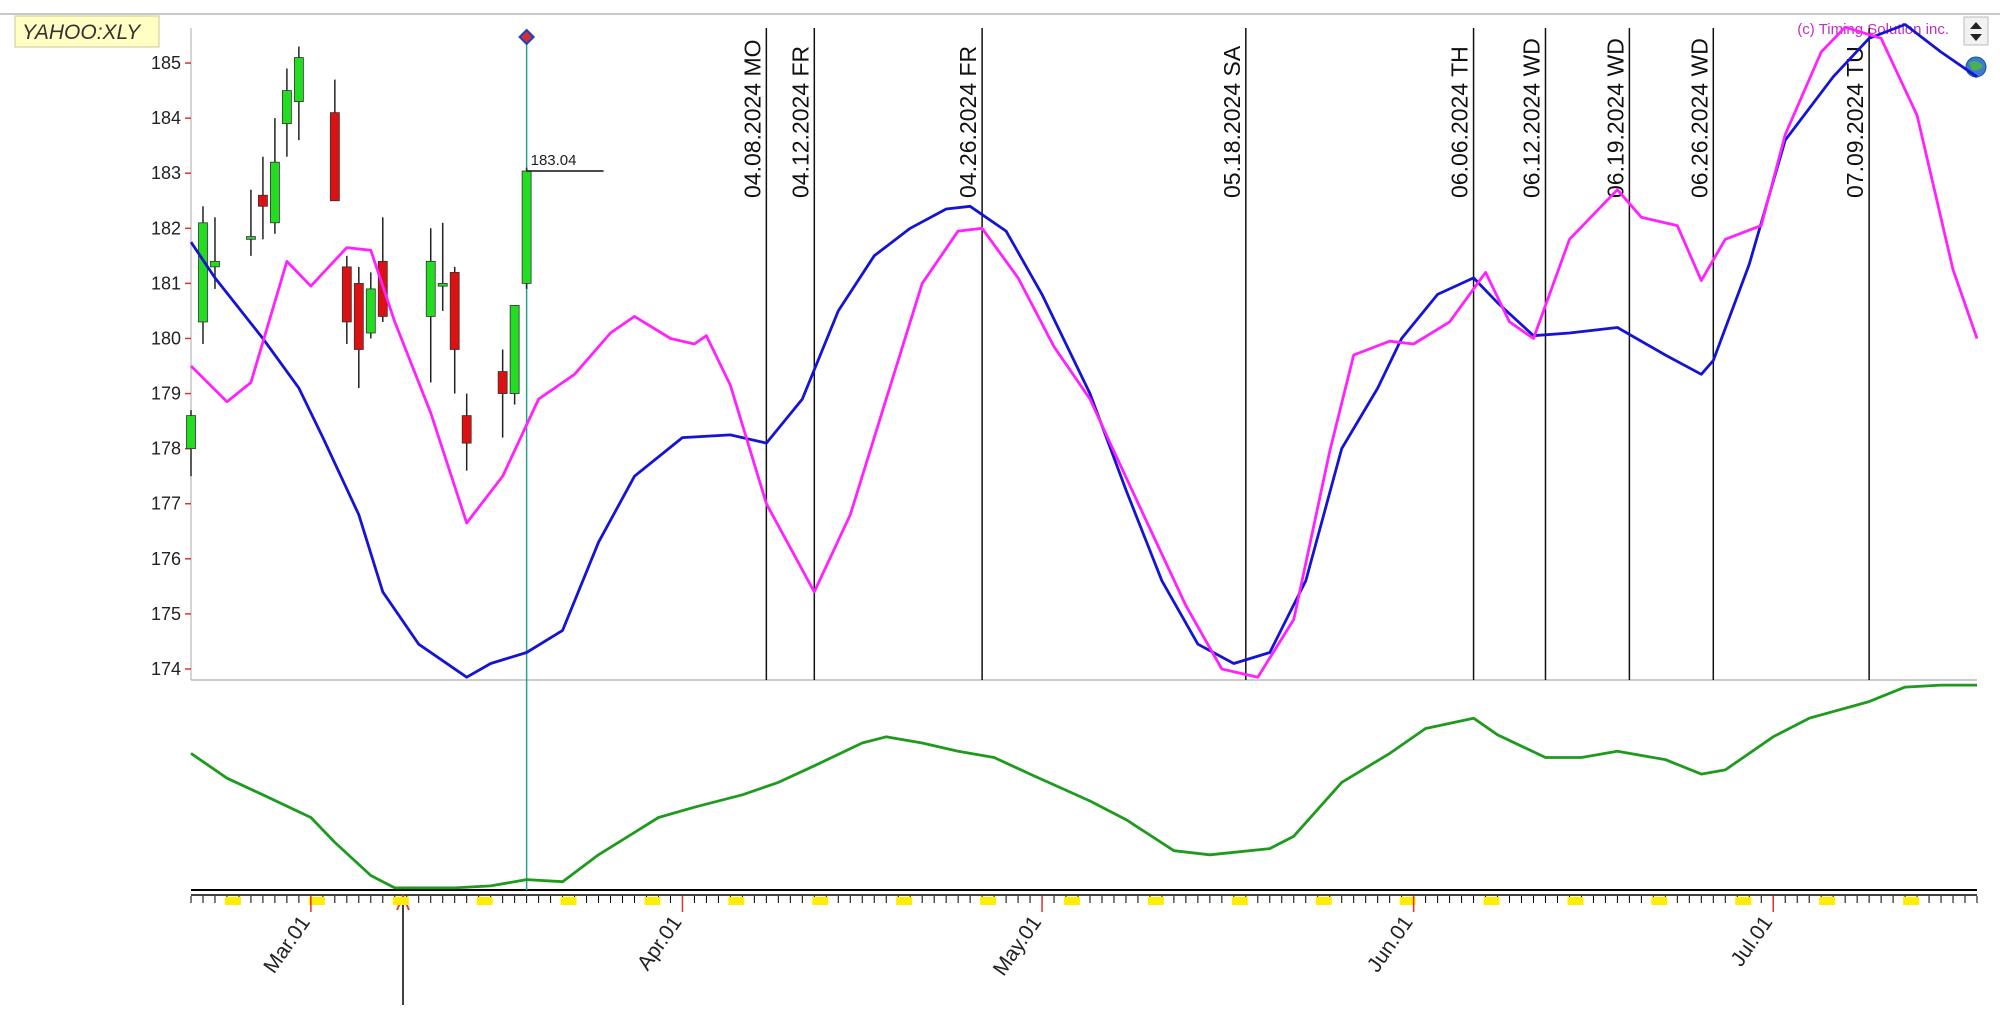 The width and height of the screenshot is (2000, 1014). What do you see at coordinates (968, 122) in the screenshot?
I see `event-label: 04.26.2024 FR` at bounding box center [968, 122].